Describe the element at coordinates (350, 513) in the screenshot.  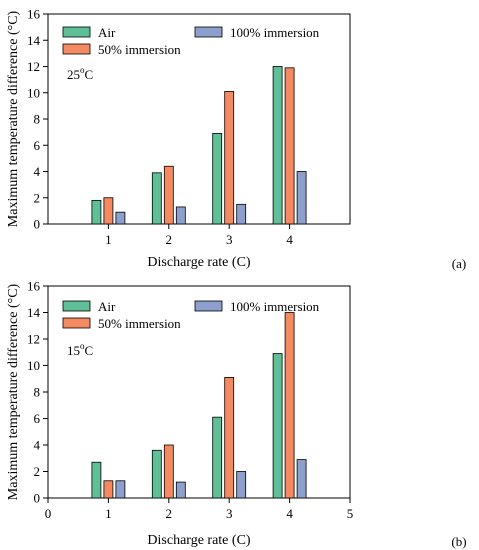
I see `x-tick-label: 5` at that location.